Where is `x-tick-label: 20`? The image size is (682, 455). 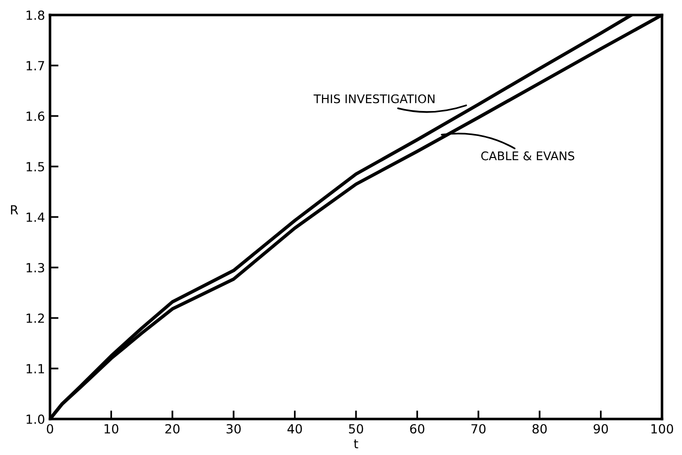
x-tick-label: 20 is located at coordinates (172, 429).